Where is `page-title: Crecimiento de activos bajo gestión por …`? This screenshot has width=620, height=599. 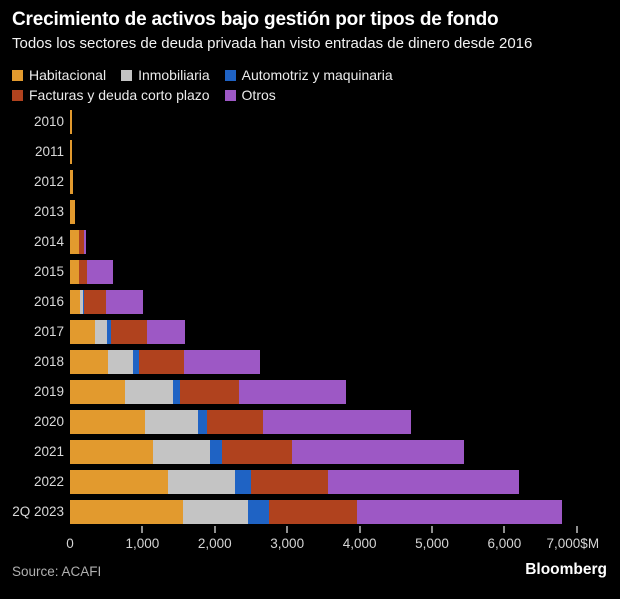 page-title: Crecimiento de activos bajo gestión por … is located at coordinates (255, 19).